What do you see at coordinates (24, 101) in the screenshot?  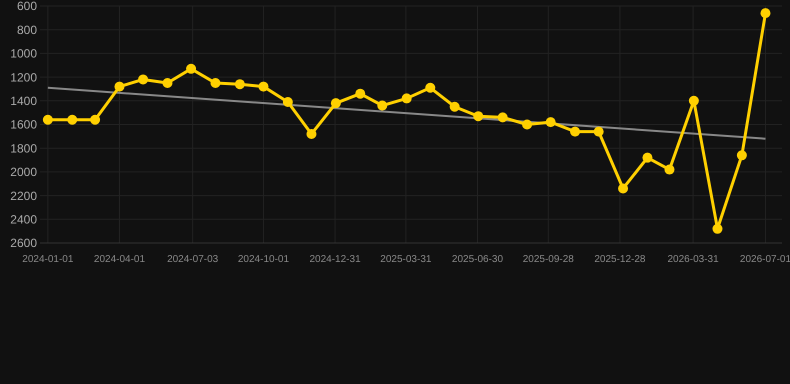 I see `y-tick-label: 1400` at bounding box center [24, 101].